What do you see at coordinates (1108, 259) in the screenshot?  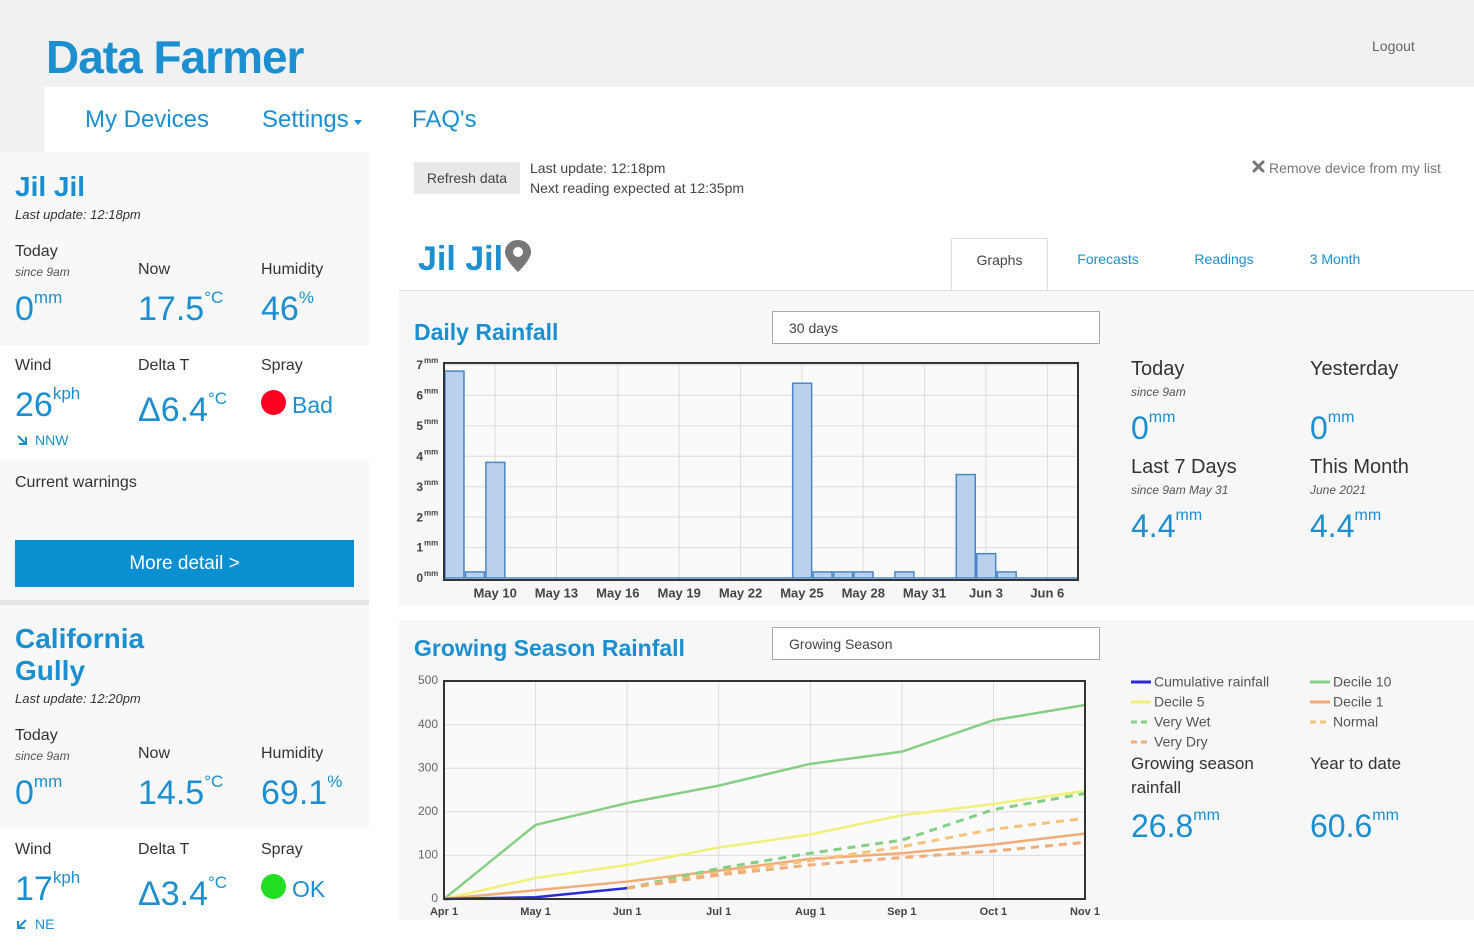 I see `tab: Forecasts` at bounding box center [1108, 259].